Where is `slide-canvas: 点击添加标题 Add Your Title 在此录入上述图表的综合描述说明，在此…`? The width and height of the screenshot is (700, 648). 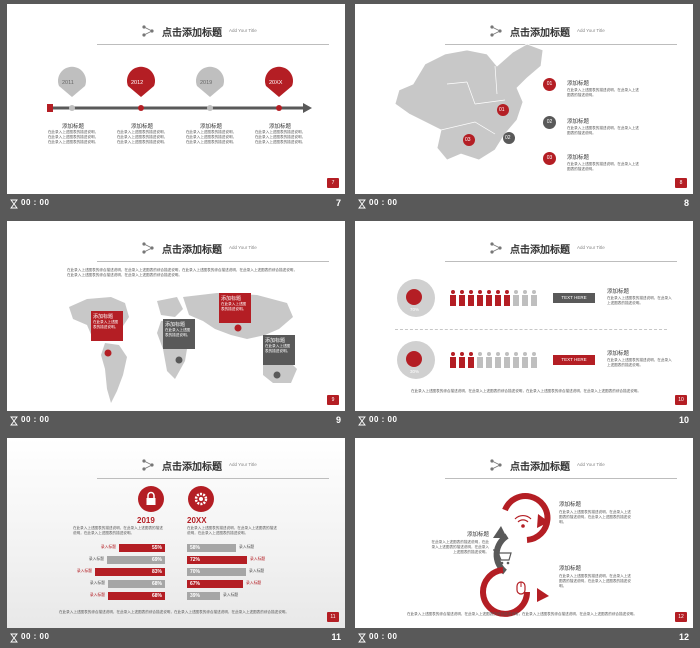
slide-canvas: 点击添加标题 Add Your Title 在此录入上述图表的综合描述说明，在此… is located at coordinates (176, 316).